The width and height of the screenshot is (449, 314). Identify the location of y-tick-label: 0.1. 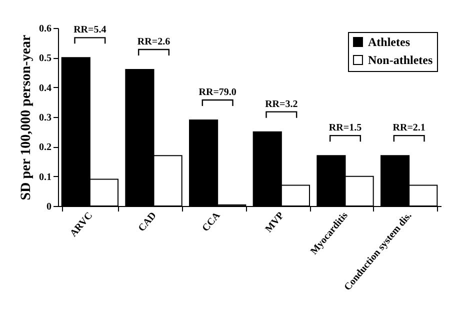
(45, 177).